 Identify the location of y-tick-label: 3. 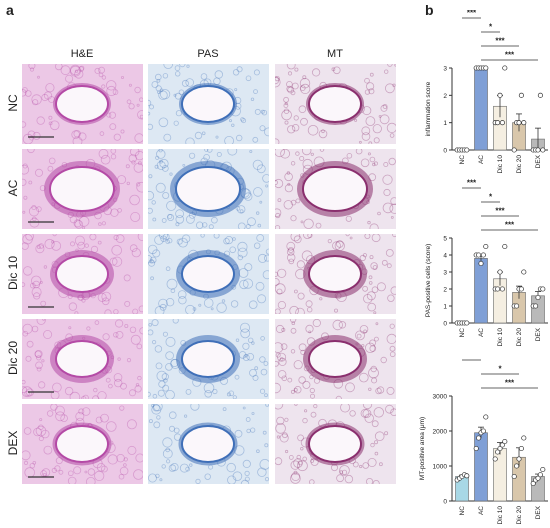
(445, 273).